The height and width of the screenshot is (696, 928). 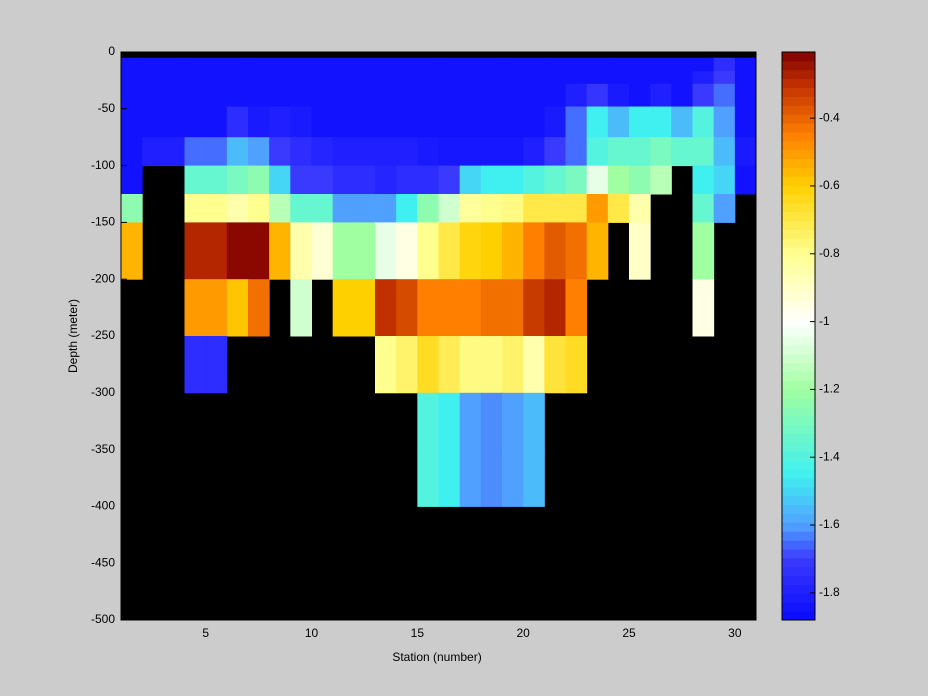 What do you see at coordinates (629, 633) in the screenshot?
I see `x-tick-label: 25` at bounding box center [629, 633].